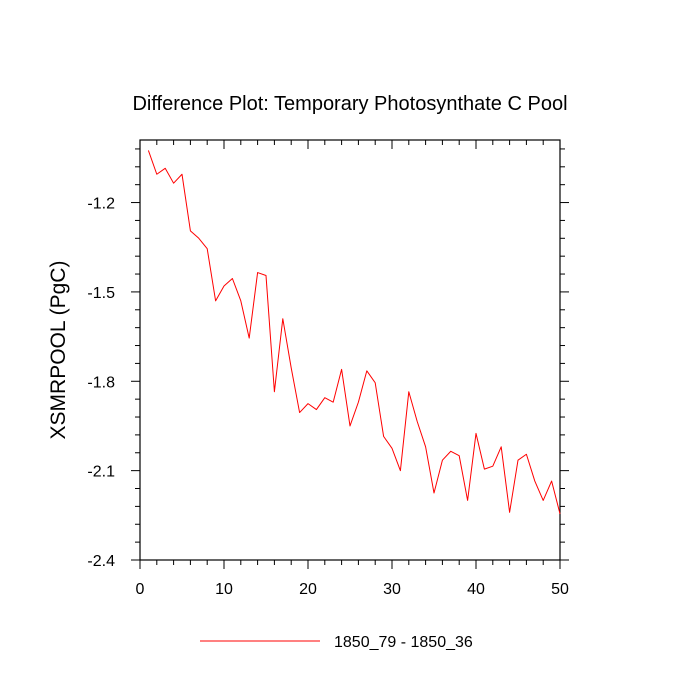 This screenshot has width=700, height=700. I want to click on x-tick-label: 40, so click(476, 589).